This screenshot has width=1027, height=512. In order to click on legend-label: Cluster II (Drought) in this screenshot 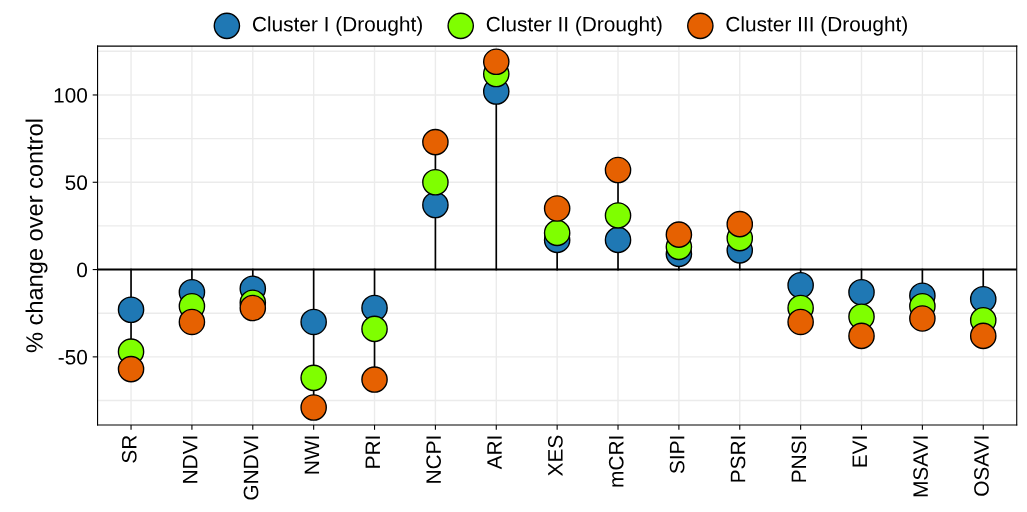, I will do `click(574, 26)`.